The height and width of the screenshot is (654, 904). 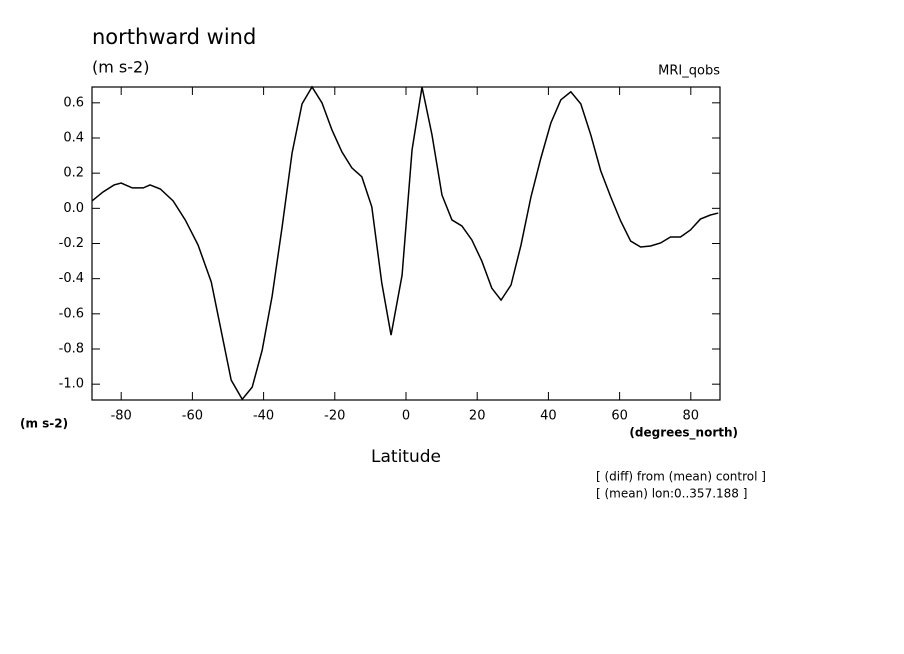 I want to click on y-tick-label: -0.2, so click(x=71, y=243).